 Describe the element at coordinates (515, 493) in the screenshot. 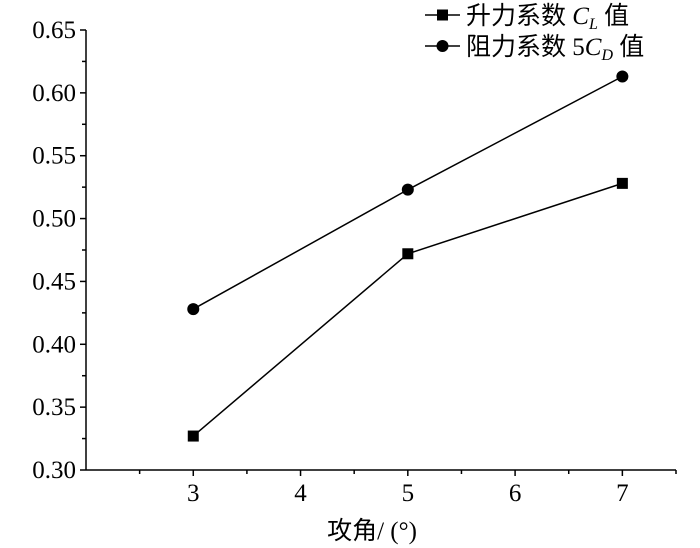

I see `x-tick-label: 6` at that location.